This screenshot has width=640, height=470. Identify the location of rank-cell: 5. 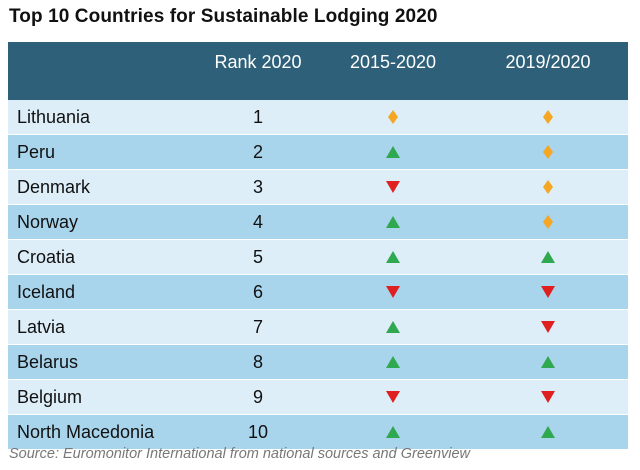
(257, 256).